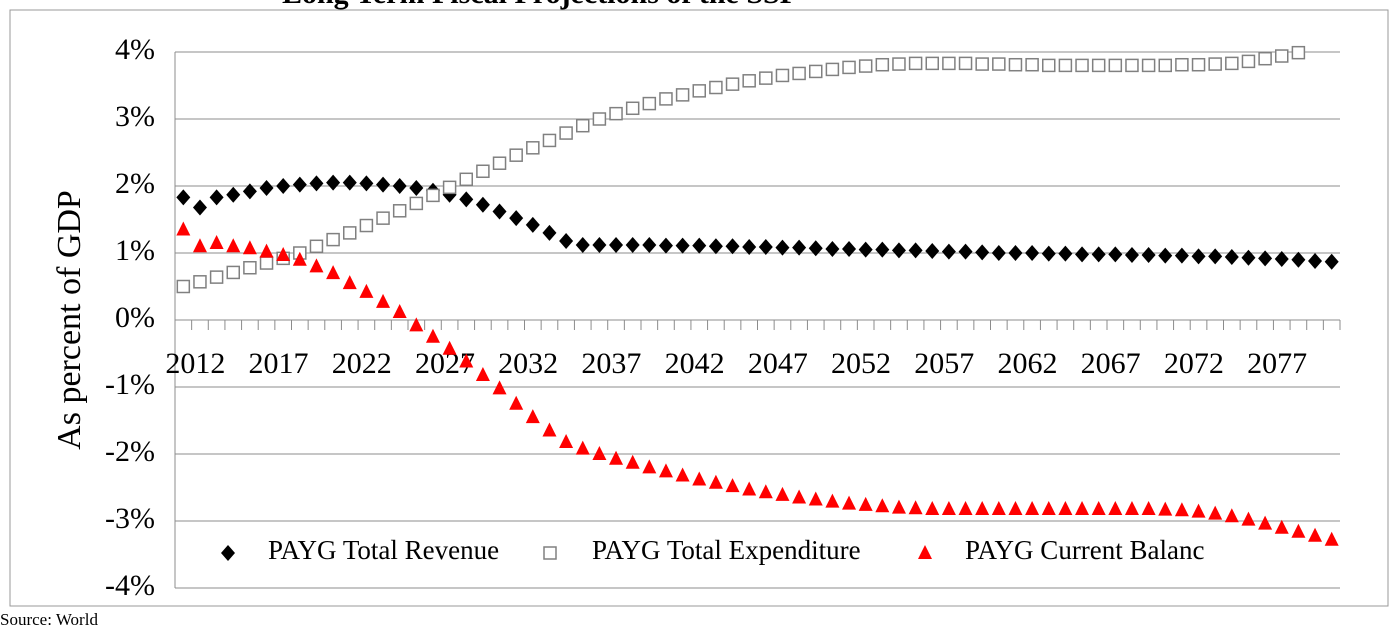 This screenshot has height=625, width=1389. I want to click on y-axis-label: As percent of GDP, so click(69, 320).